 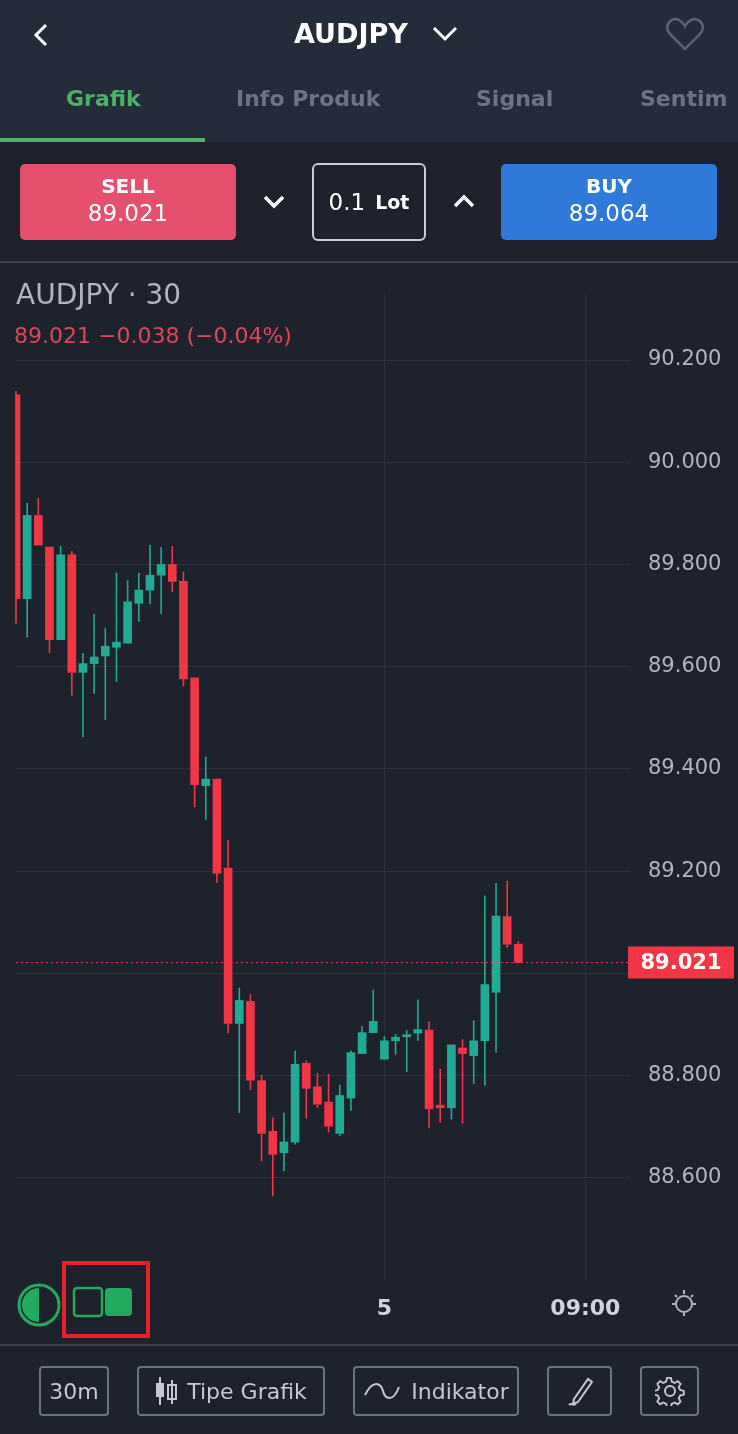 What do you see at coordinates (685, 460) in the screenshot?
I see `y-tick-label: 90.000` at bounding box center [685, 460].